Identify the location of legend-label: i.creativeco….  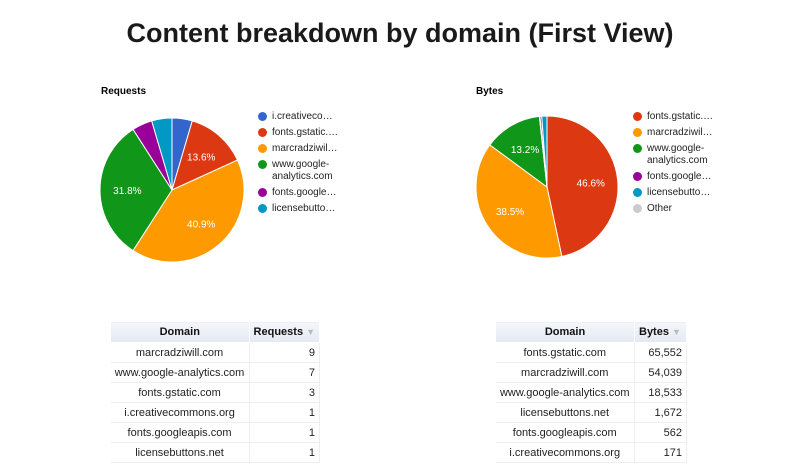
(302, 116).